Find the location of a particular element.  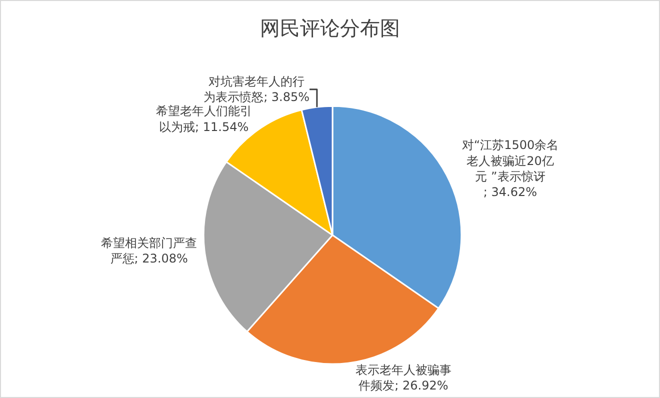

data-label: ; 34.62% is located at coordinates (510, 192).